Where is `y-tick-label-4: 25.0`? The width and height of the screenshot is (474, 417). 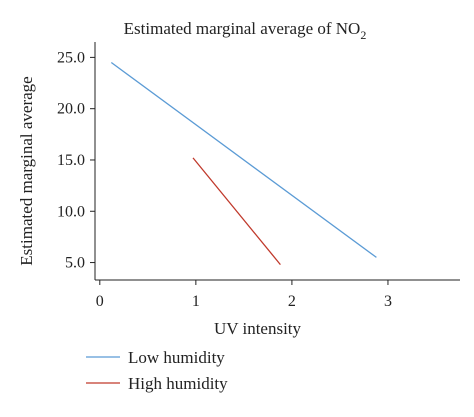 y-tick-label-4: 25.0 is located at coordinates (71, 57).